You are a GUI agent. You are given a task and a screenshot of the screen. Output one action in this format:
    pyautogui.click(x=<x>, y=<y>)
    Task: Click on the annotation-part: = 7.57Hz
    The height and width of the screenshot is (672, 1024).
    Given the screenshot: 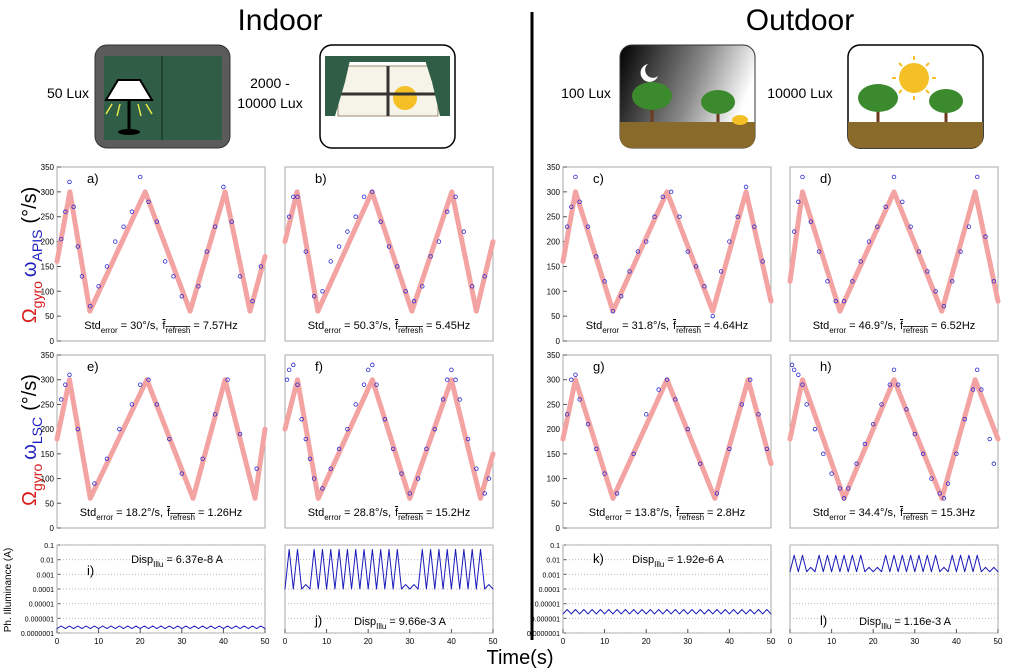 What is the action you would take?
    pyautogui.click(x=215, y=326)
    